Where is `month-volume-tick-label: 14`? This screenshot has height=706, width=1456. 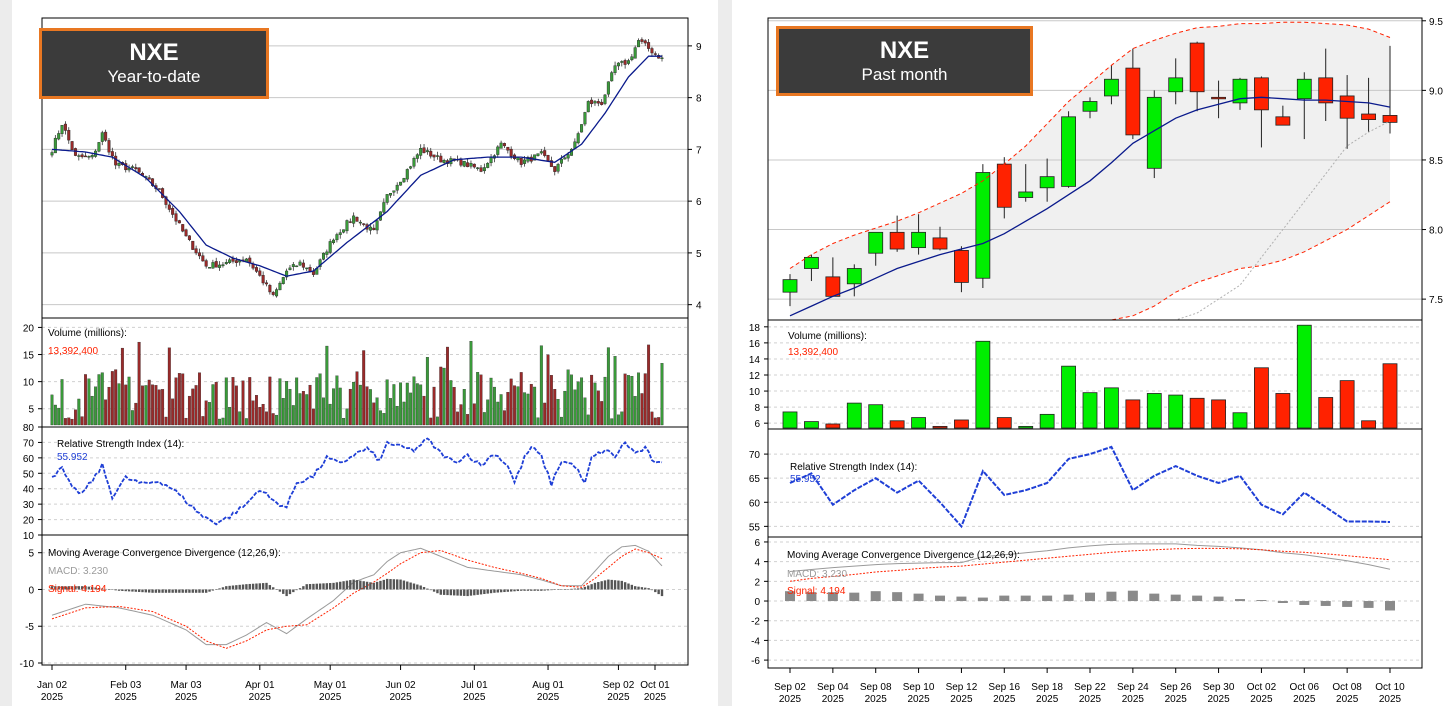 month-volume-tick-label: 14 is located at coordinates (755, 360).